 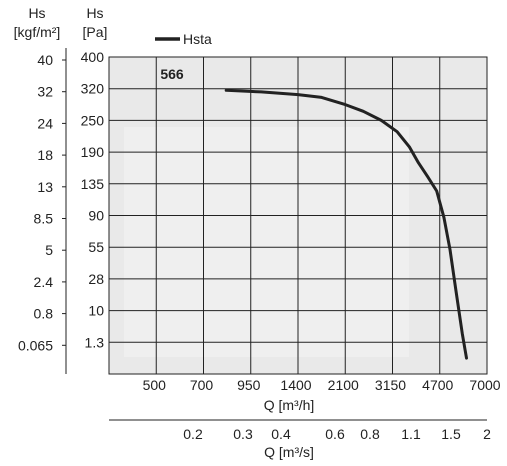 I want to click on tick-label-m3s: 0.4, so click(x=281, y=434).